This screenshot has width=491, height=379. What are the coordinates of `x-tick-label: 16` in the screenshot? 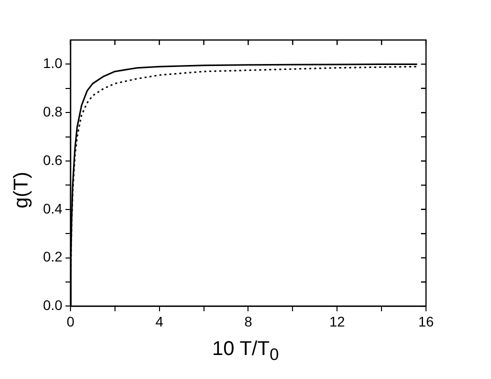 It's located at (426, 321).